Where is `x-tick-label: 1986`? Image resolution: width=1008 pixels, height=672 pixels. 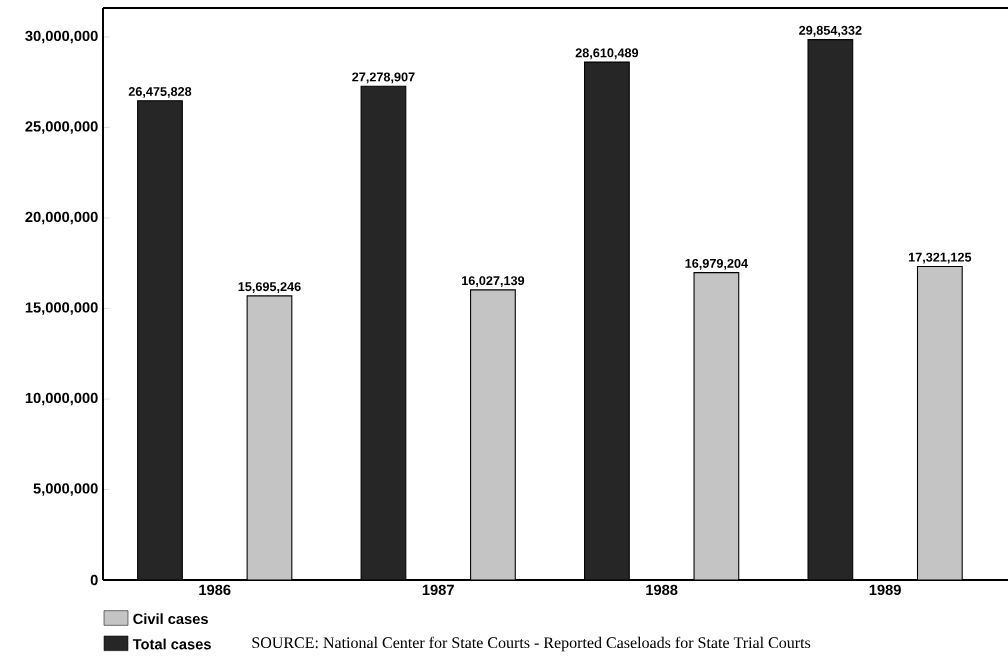
x-tick-label: 1986 is located at coordinates (215, 590).